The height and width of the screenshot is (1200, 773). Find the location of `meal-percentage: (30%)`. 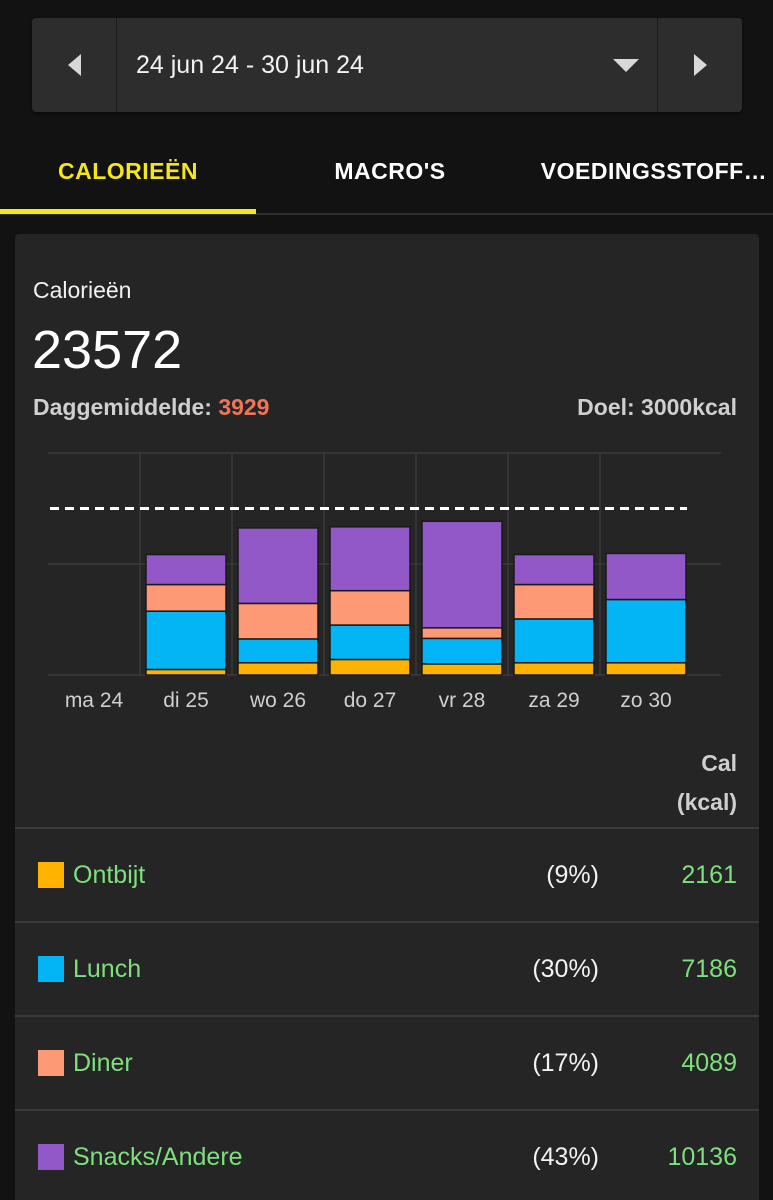

meal-percentage: (30%) is located at coordinates (565, 968).